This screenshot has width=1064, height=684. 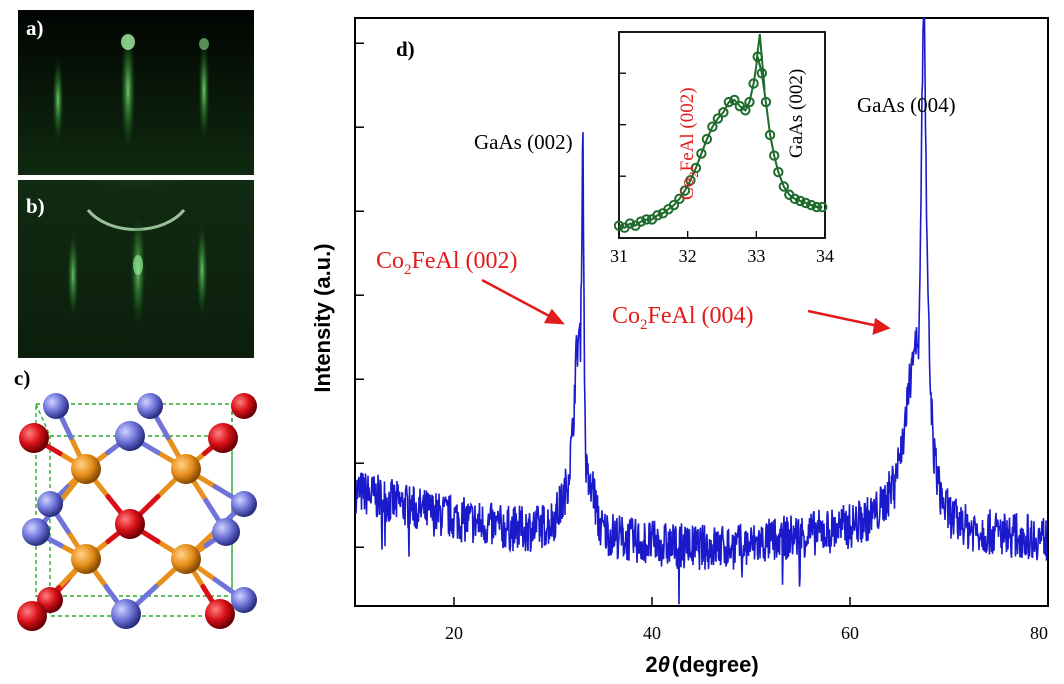 I want to click on rheed-pattern-b: b), so click(x=136, y=269).